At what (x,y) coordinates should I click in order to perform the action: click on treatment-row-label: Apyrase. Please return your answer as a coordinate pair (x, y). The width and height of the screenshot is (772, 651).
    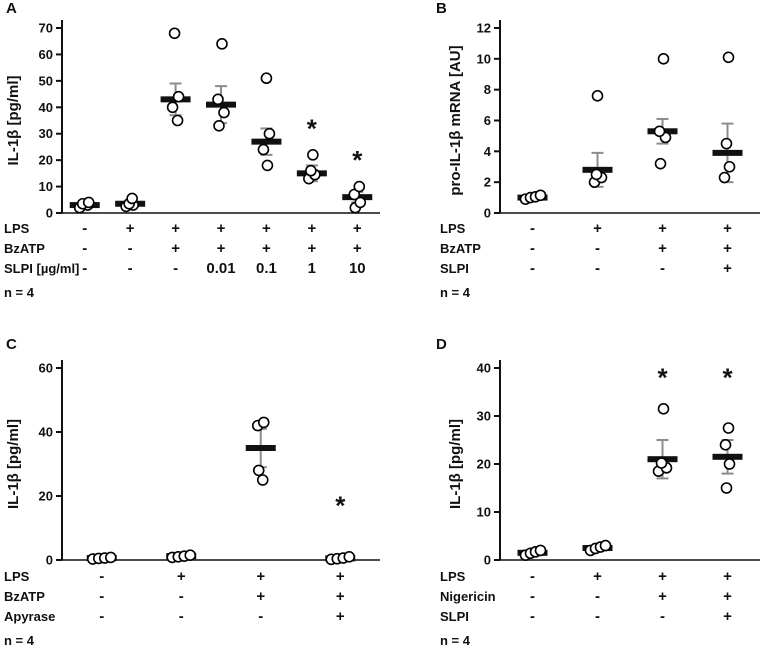
    Looking at the image, I should click on (29, 616).